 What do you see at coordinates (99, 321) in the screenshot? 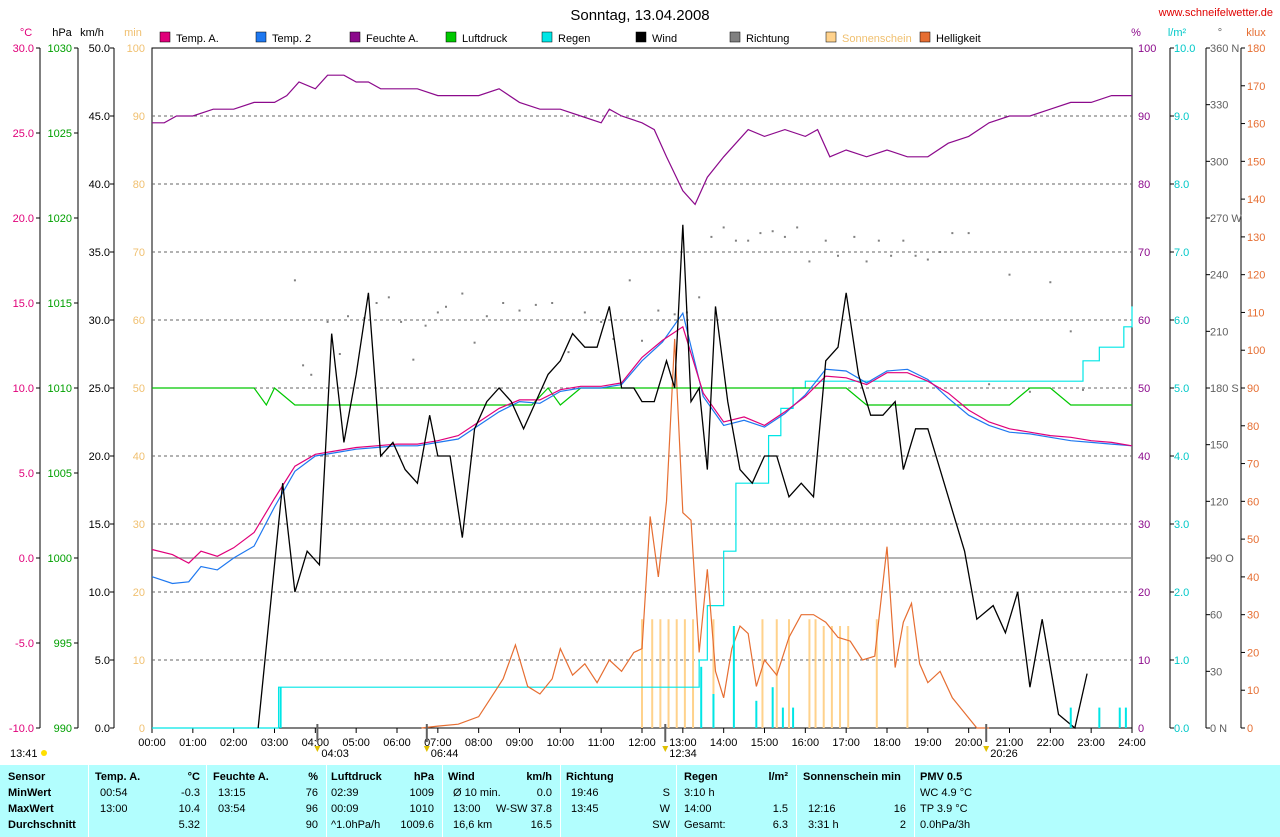
I see `wind-tick-label: 30.0` at bounding box center [99, 321].